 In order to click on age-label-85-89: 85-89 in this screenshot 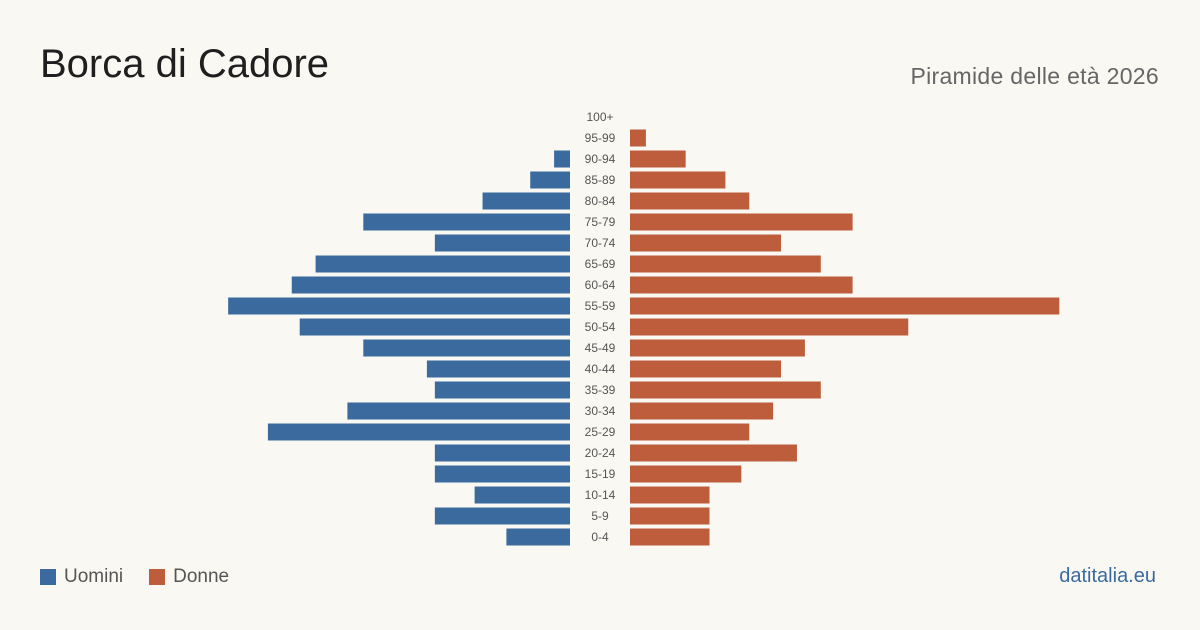, I will do `click(600, 180)`.